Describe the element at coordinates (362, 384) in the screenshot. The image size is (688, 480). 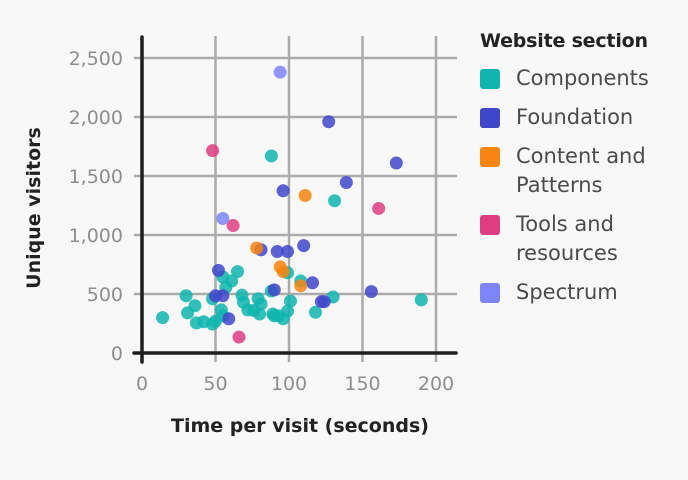
I see `x-tick-label: 150` at that location.